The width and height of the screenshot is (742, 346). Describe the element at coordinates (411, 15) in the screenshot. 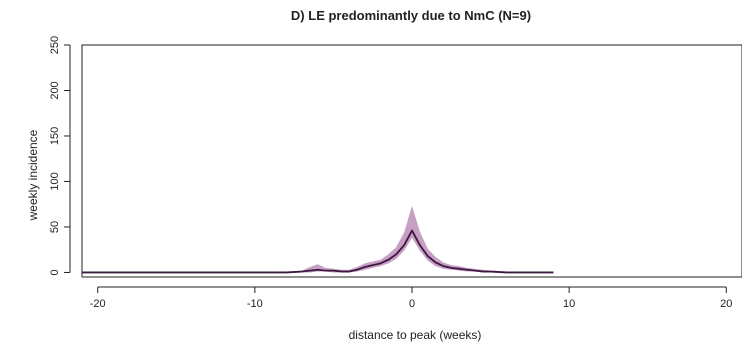

I see `chart-title: D) LE predominantly due to NmC (N=9)` at that location.